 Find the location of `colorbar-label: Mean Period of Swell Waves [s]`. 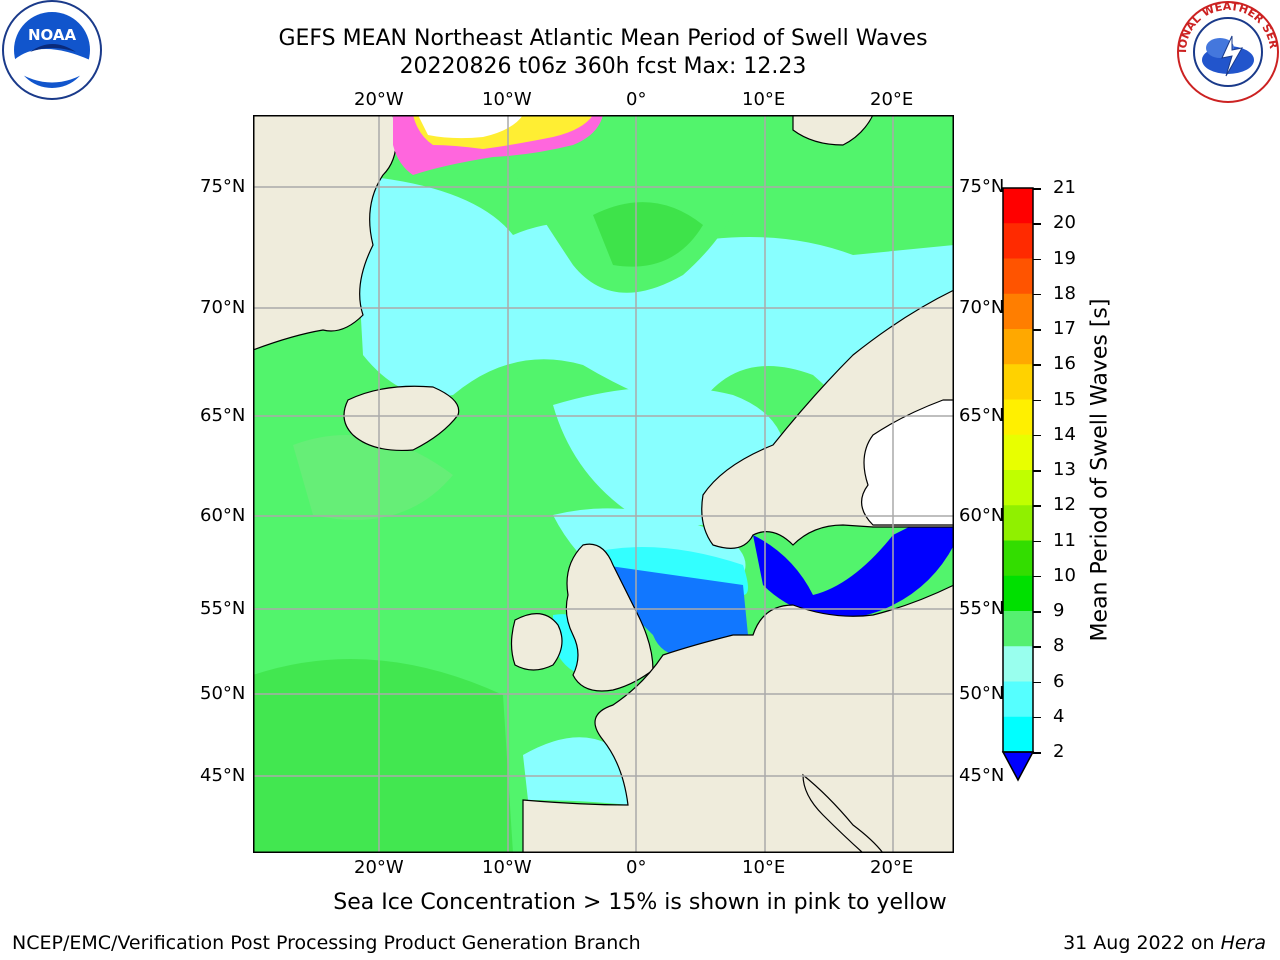

colorbar-label: Mean Period of Swell Waves [s] is located at coordinates (1100, 470).